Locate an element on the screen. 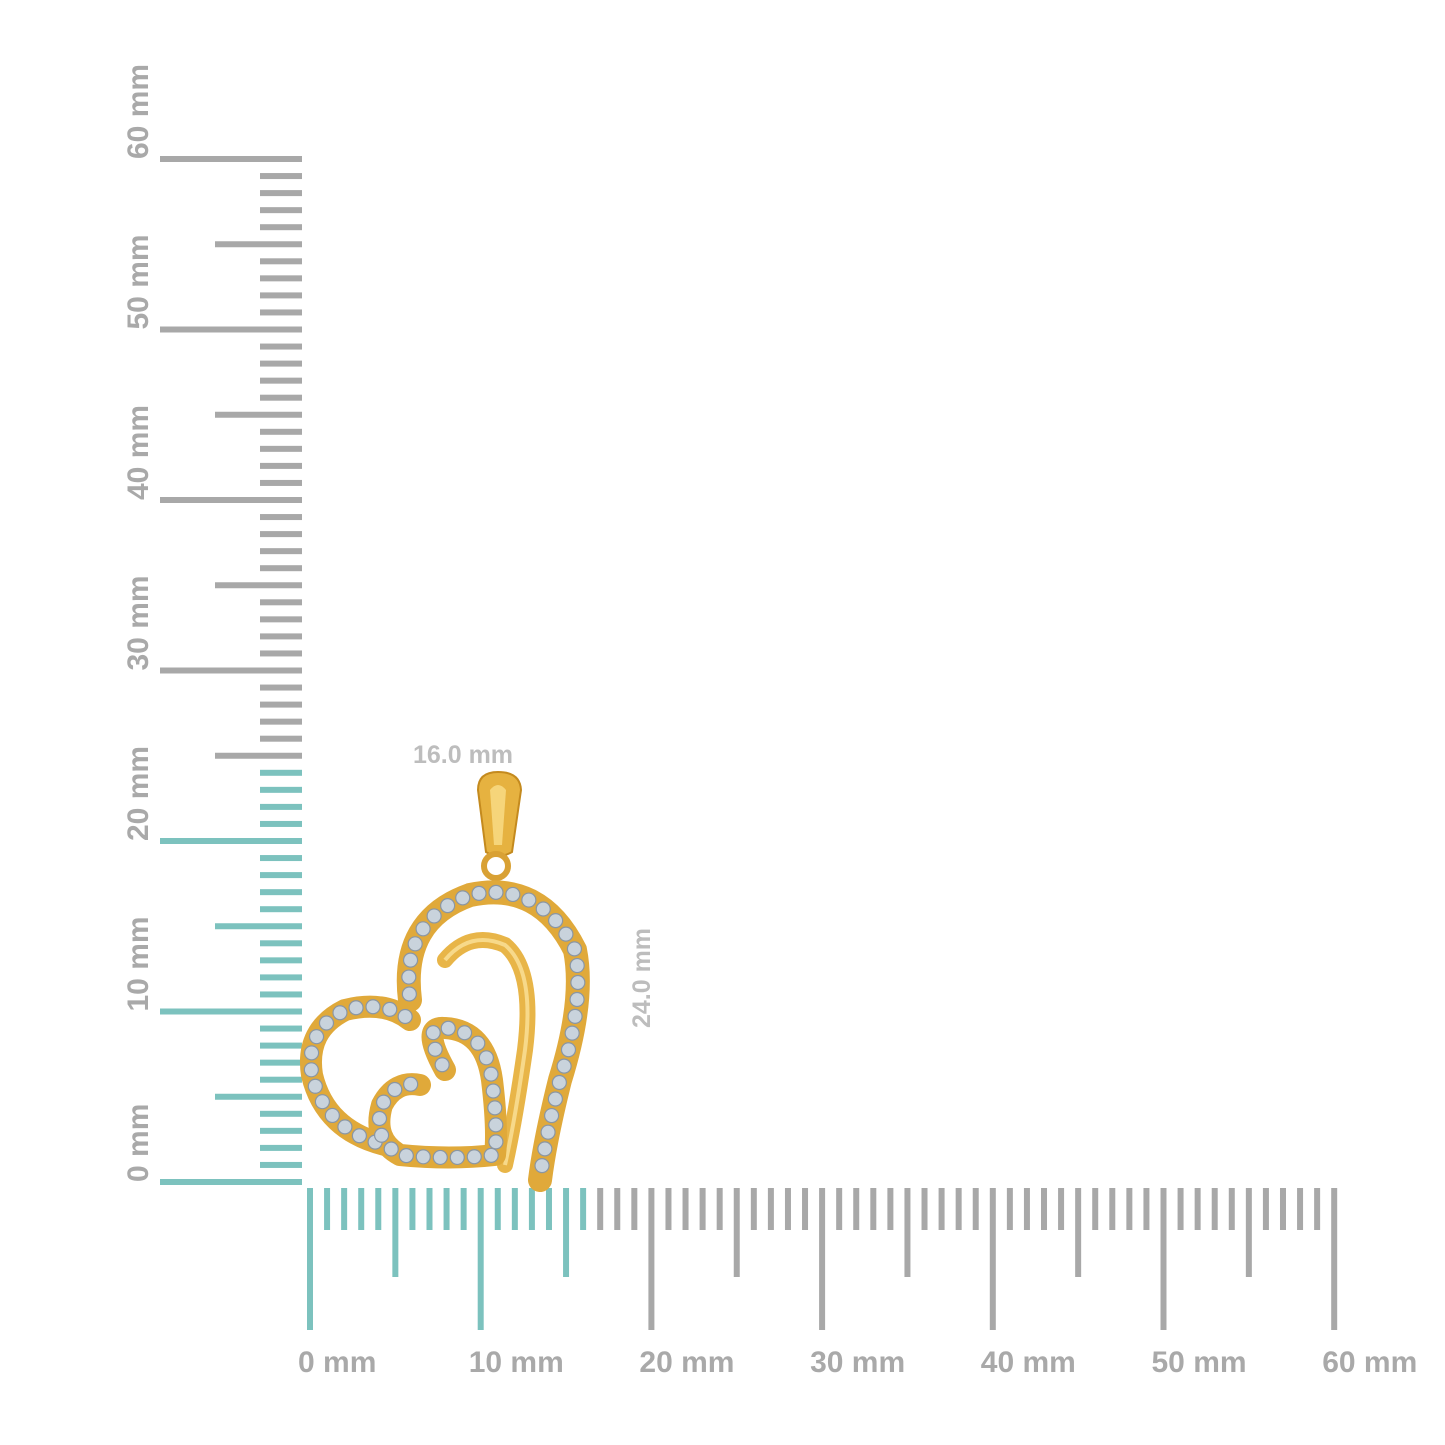 The image size is (1445, 1445). horizontal-ruler-label: 50 mm is located at coordinates (1199, 1362).